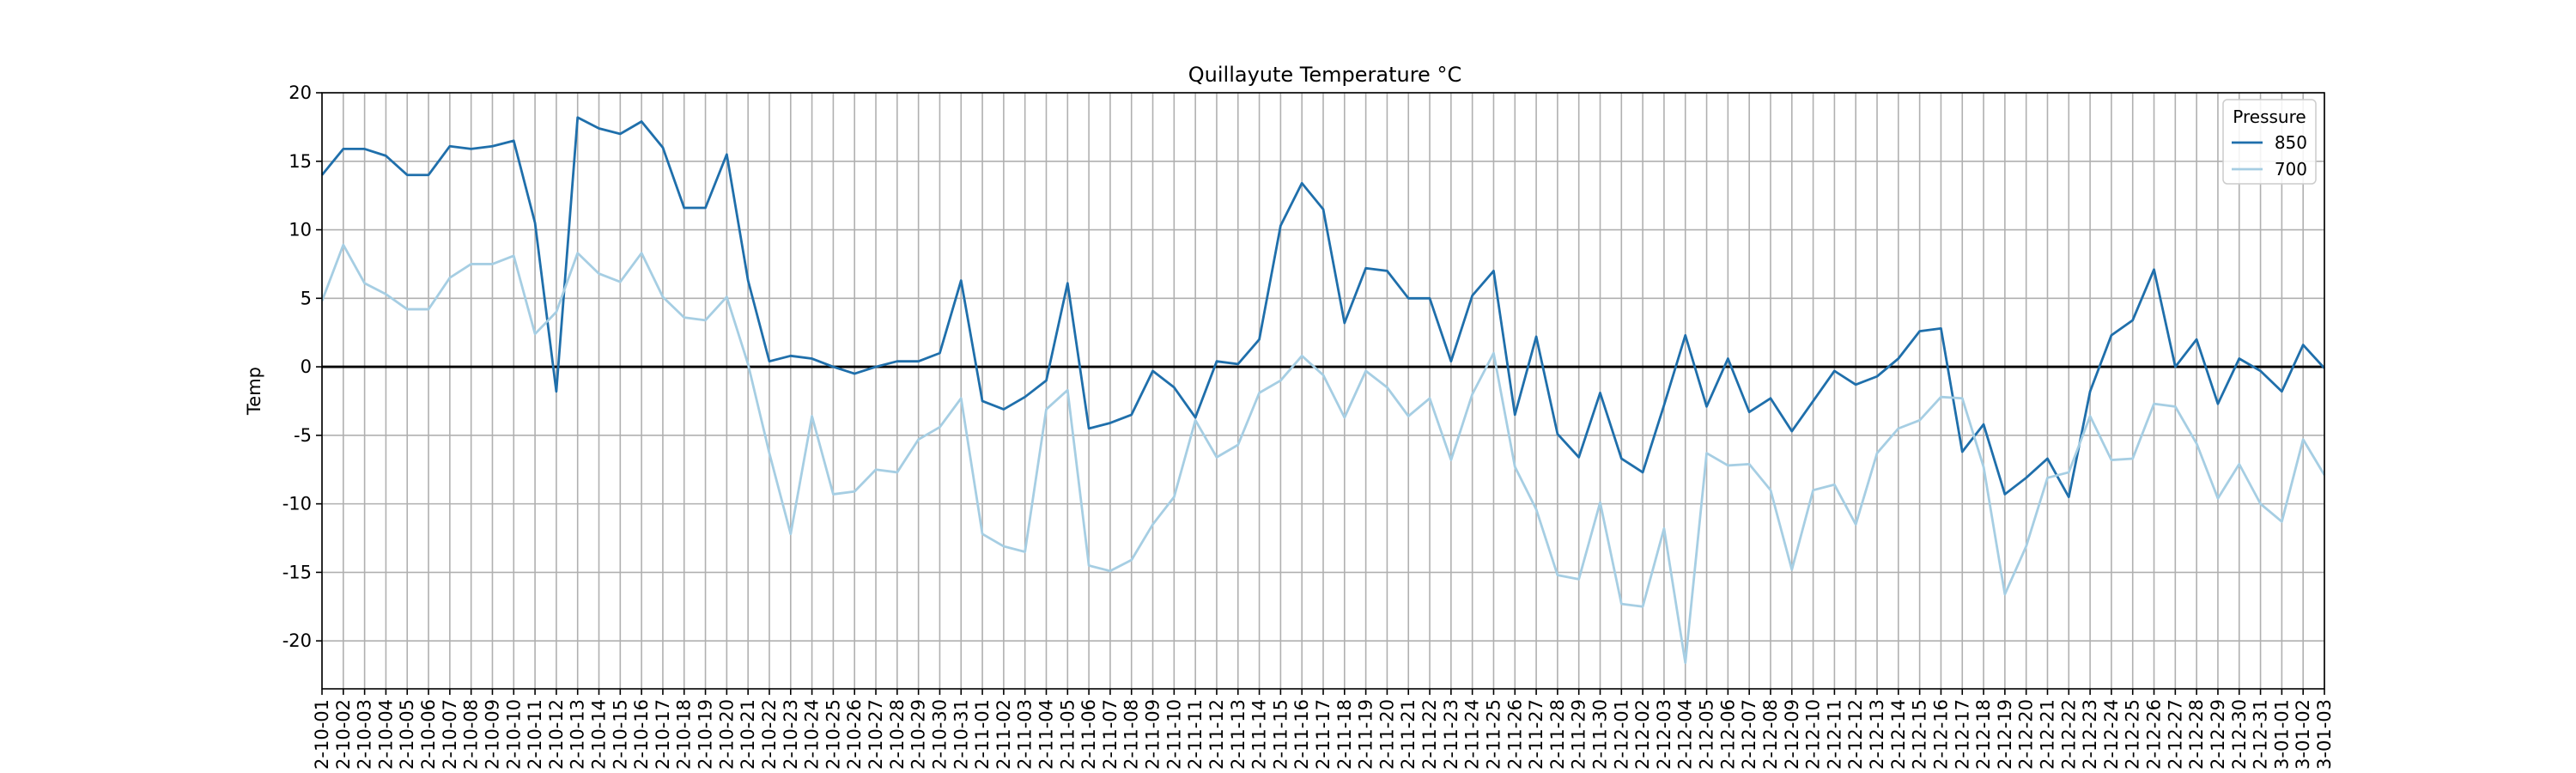 This screenshot has width=2576, height=773. What do you see at coordinates (2324, 734) in the screenshot?
I see `x-tick-label: 3-01-03` at bounding box center [2324, 734].